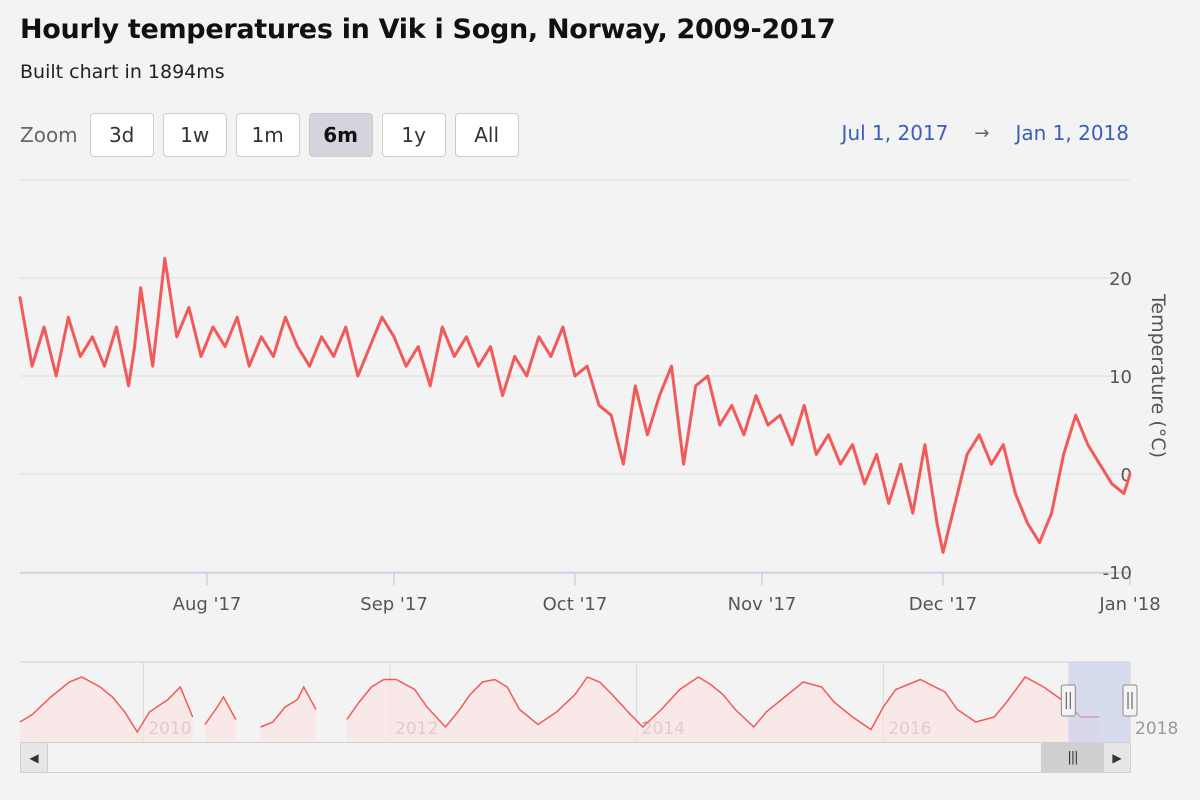 The width and height of the screenshot is (1200, 800). I want to click on x-tick-label: Aug '17, so click(207, 604).